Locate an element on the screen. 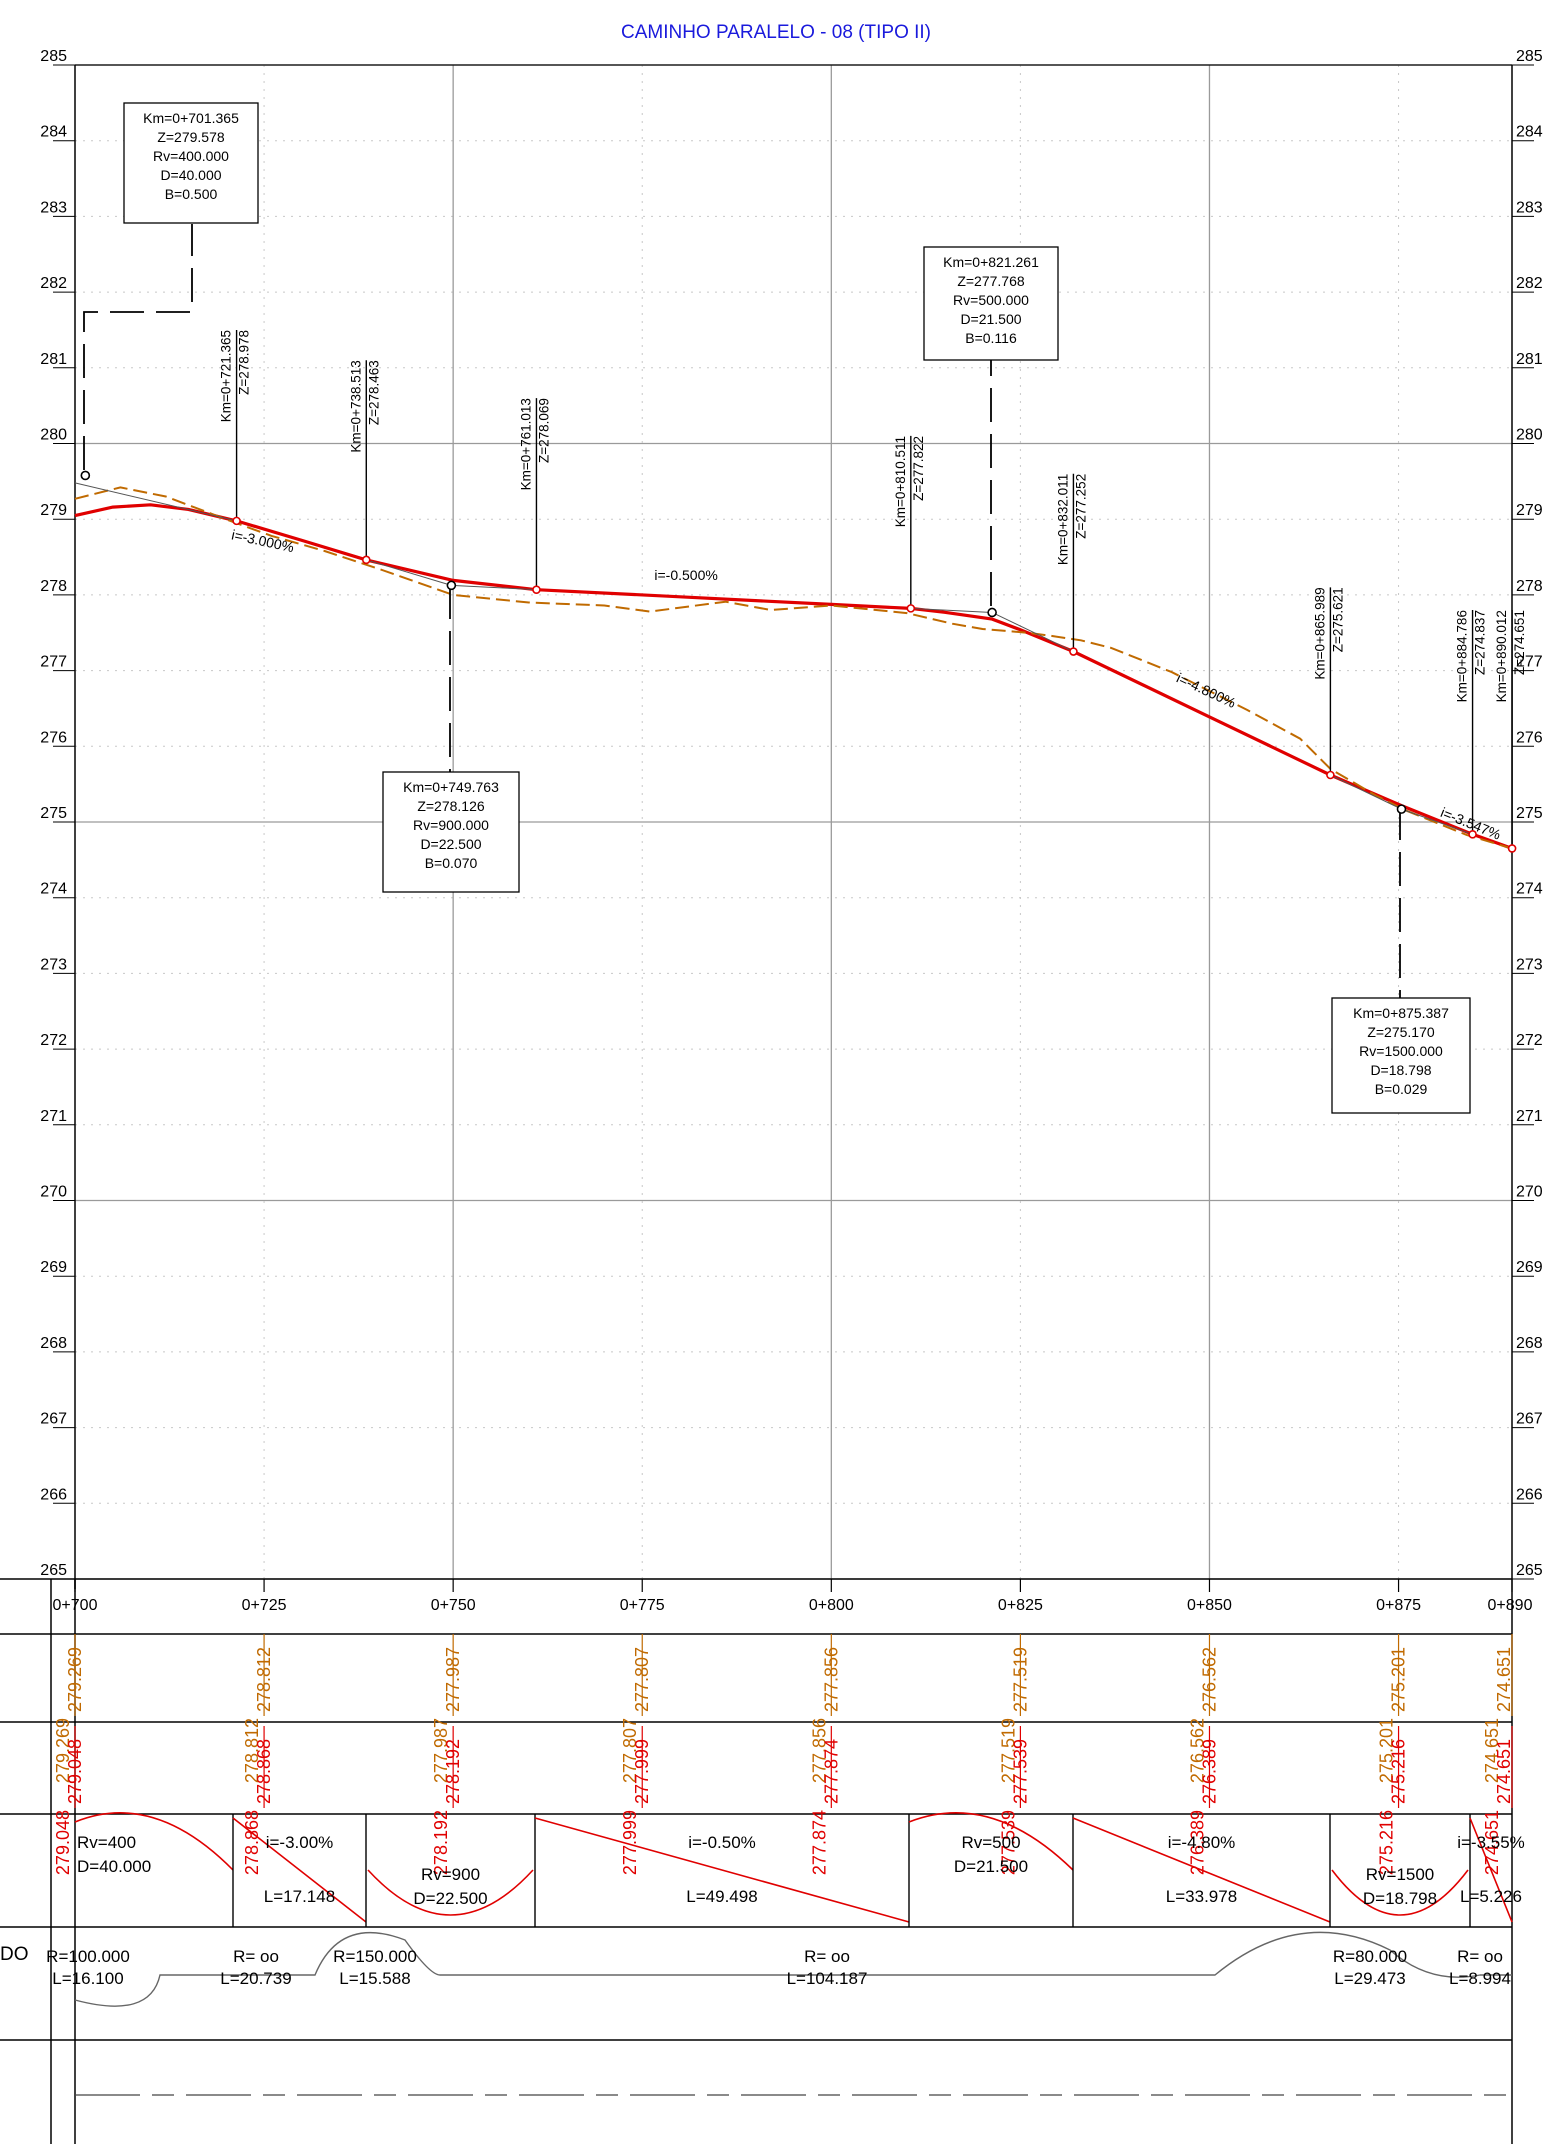 This screenshot has height=2144, width=1552. vertical-band-text: Rv=400 is located at coordinates (106, 1842).